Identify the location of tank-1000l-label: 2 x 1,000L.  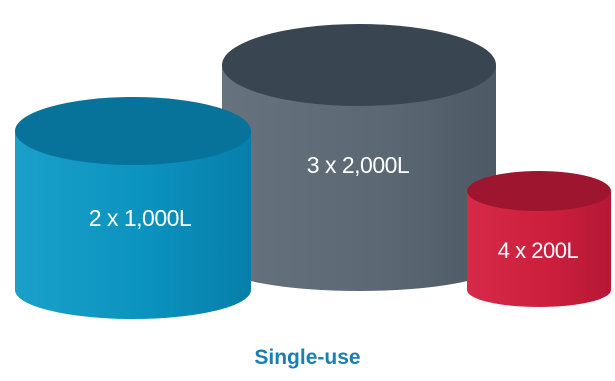
(140, 218).